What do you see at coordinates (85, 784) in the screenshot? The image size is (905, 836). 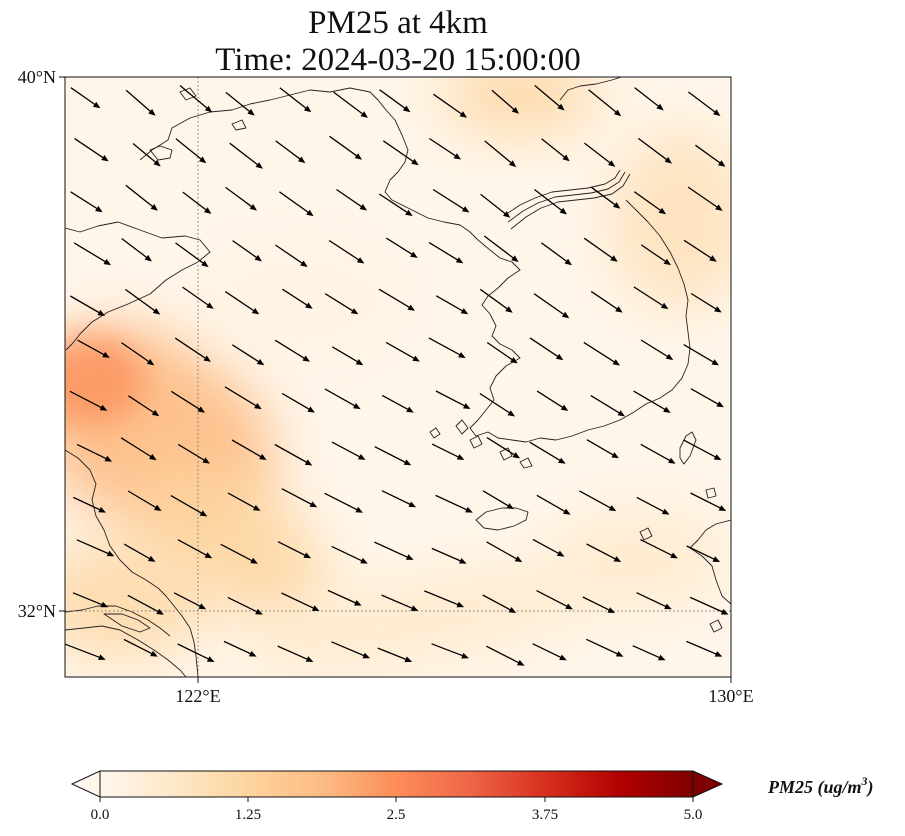 I see `colorbar-extend-min` at bounding box center [85, 784].